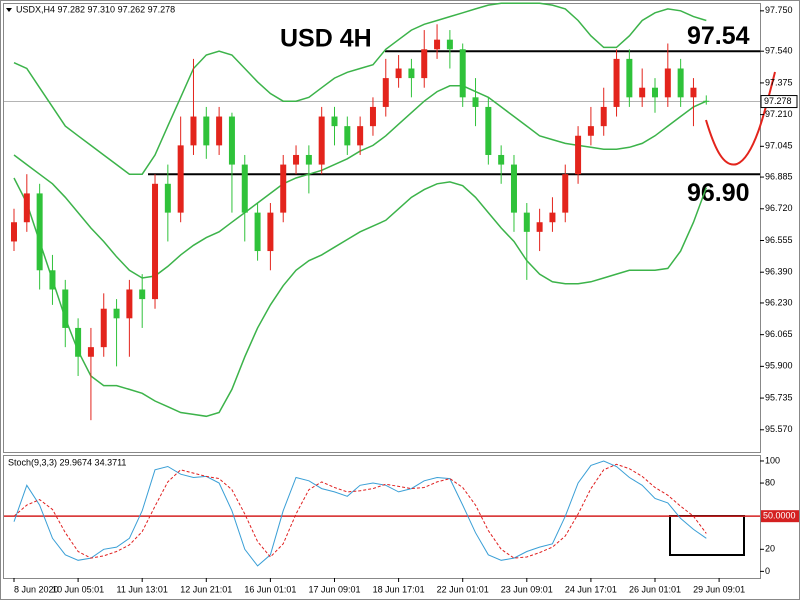  Describe the element at coordinates (779, 51) in the screenshot. I see `y-tick-label: 97.540` at that location.